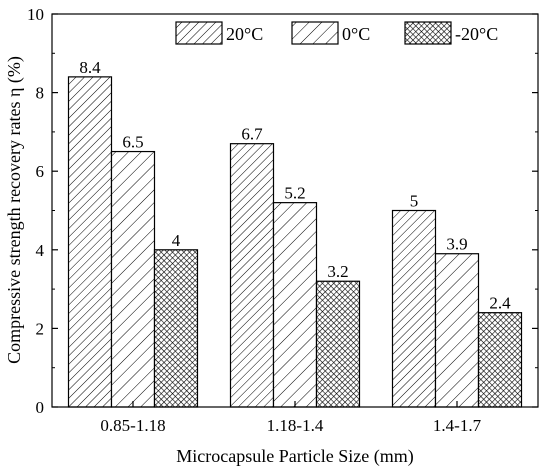 The width and height of the screenshot is (550, 473). Describe the element at coordinates (40, 407) in the screenshot. I see `y-tick-label: 0` at that location.